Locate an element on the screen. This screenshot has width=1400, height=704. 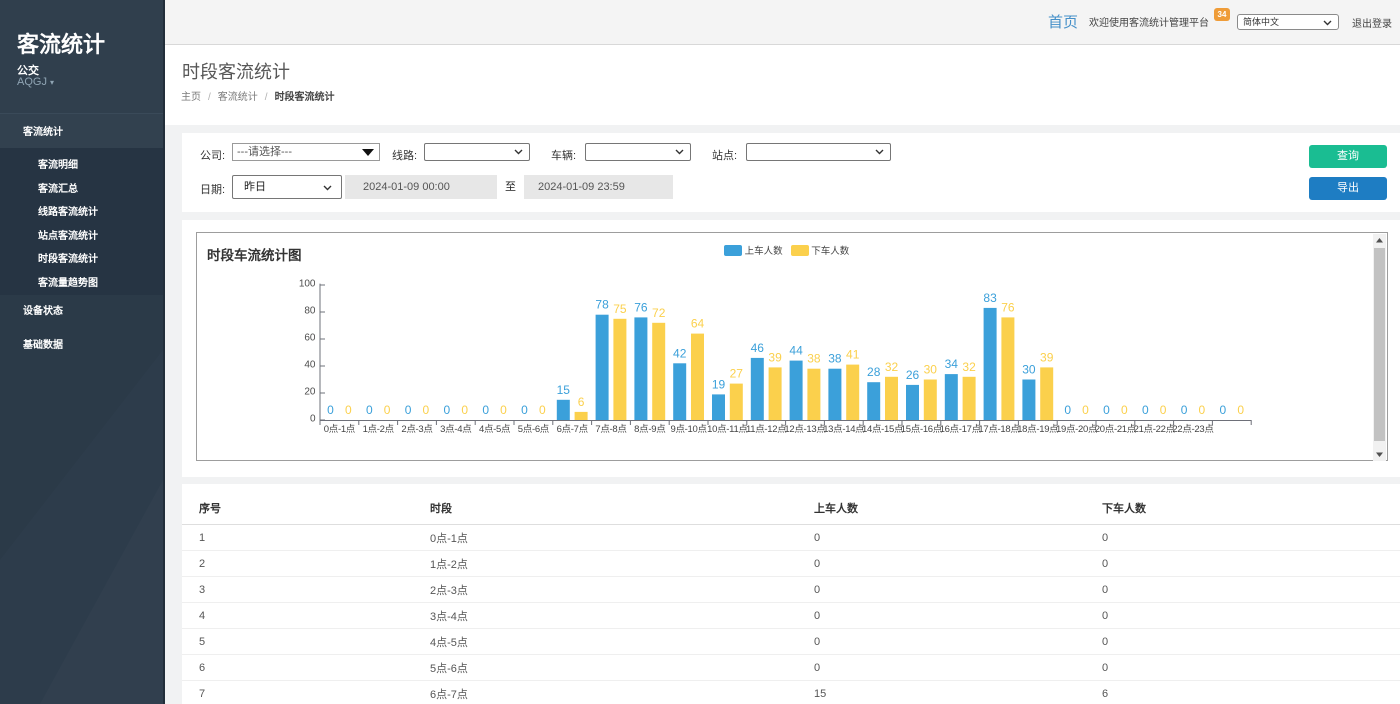
svg-text: 83 is located at coordinates (990, 298).